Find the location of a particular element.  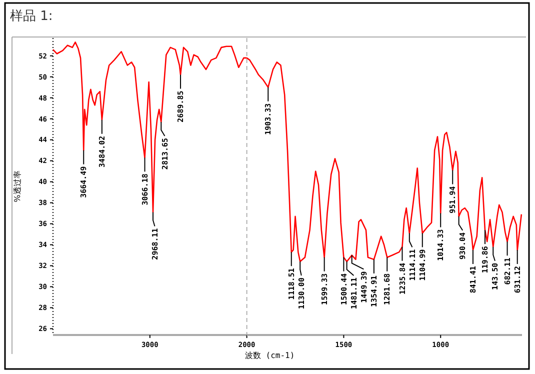

x-axis-title: 波数 (cm-1) is located at coordinates (269, 355).